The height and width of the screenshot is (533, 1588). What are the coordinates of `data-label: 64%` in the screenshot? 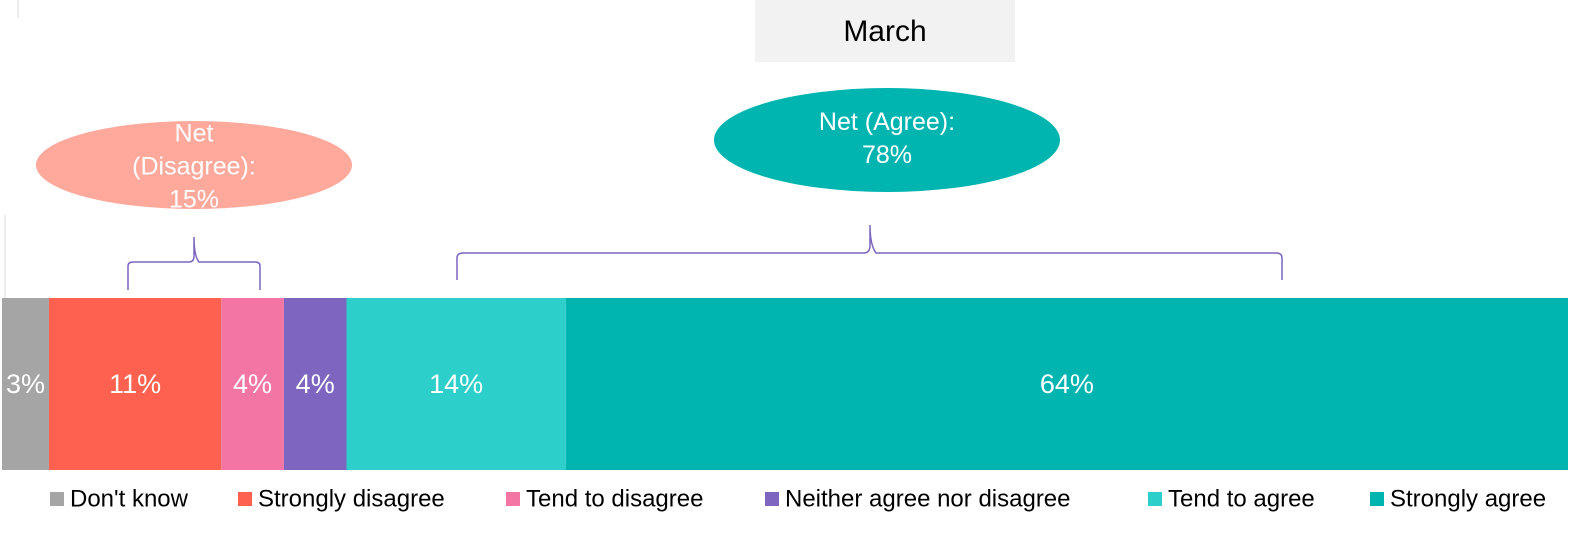 It's located at (1067, 384).